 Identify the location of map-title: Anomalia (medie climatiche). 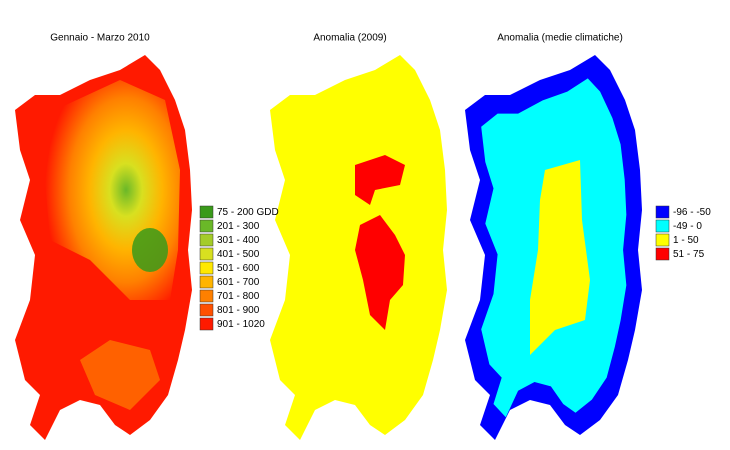
(560, 38).